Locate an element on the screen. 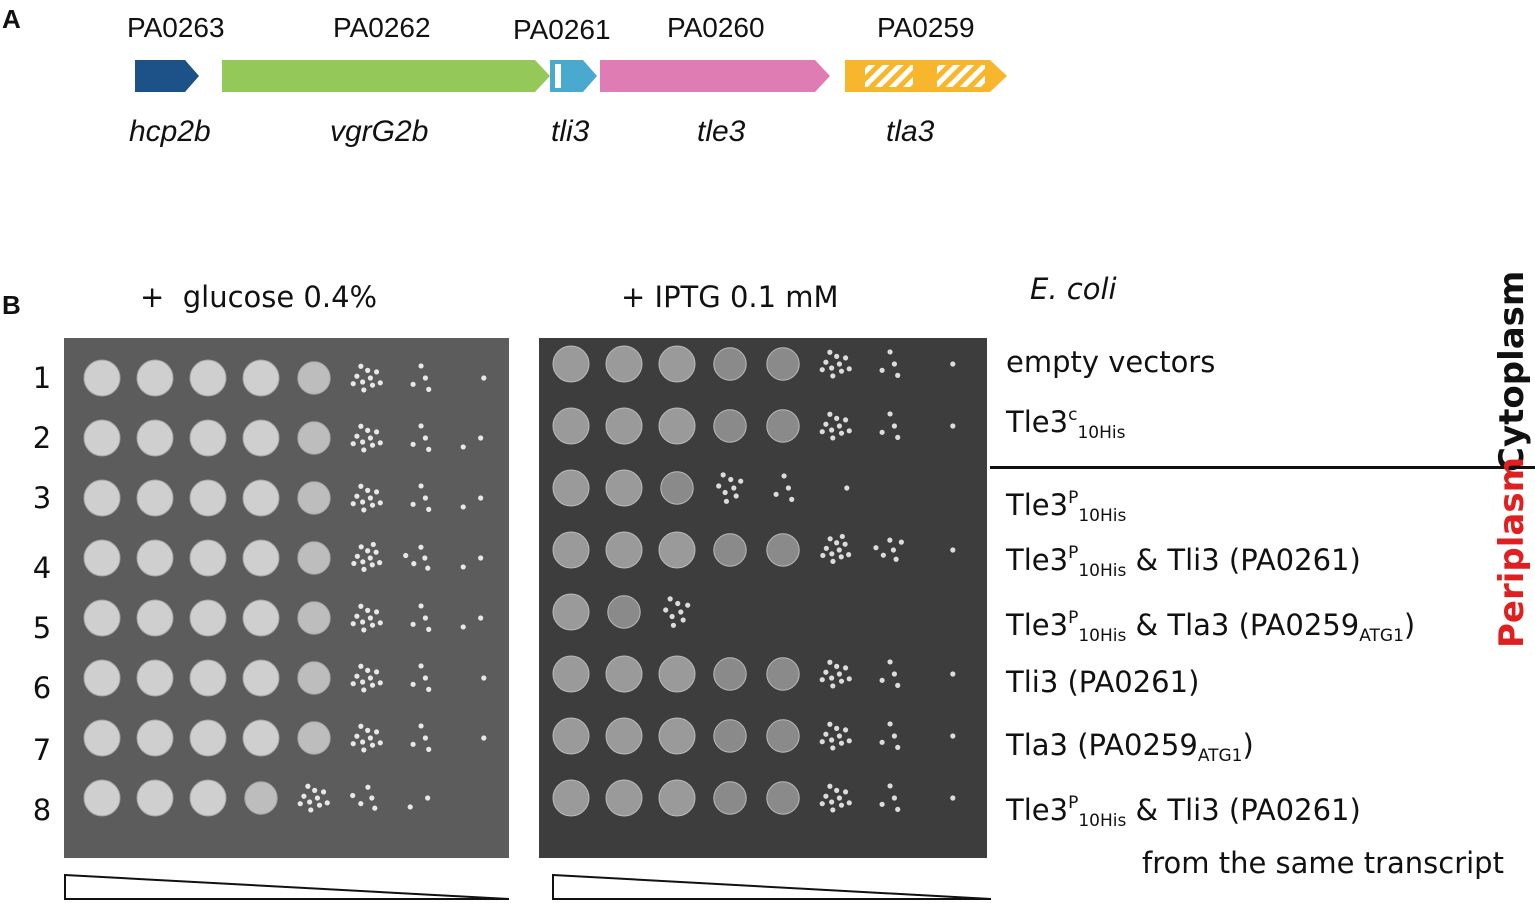 The height and width of the screenshot is (903, 1535). condition-glucose: + glucose 0.4% is located at coordinates (259, 297).